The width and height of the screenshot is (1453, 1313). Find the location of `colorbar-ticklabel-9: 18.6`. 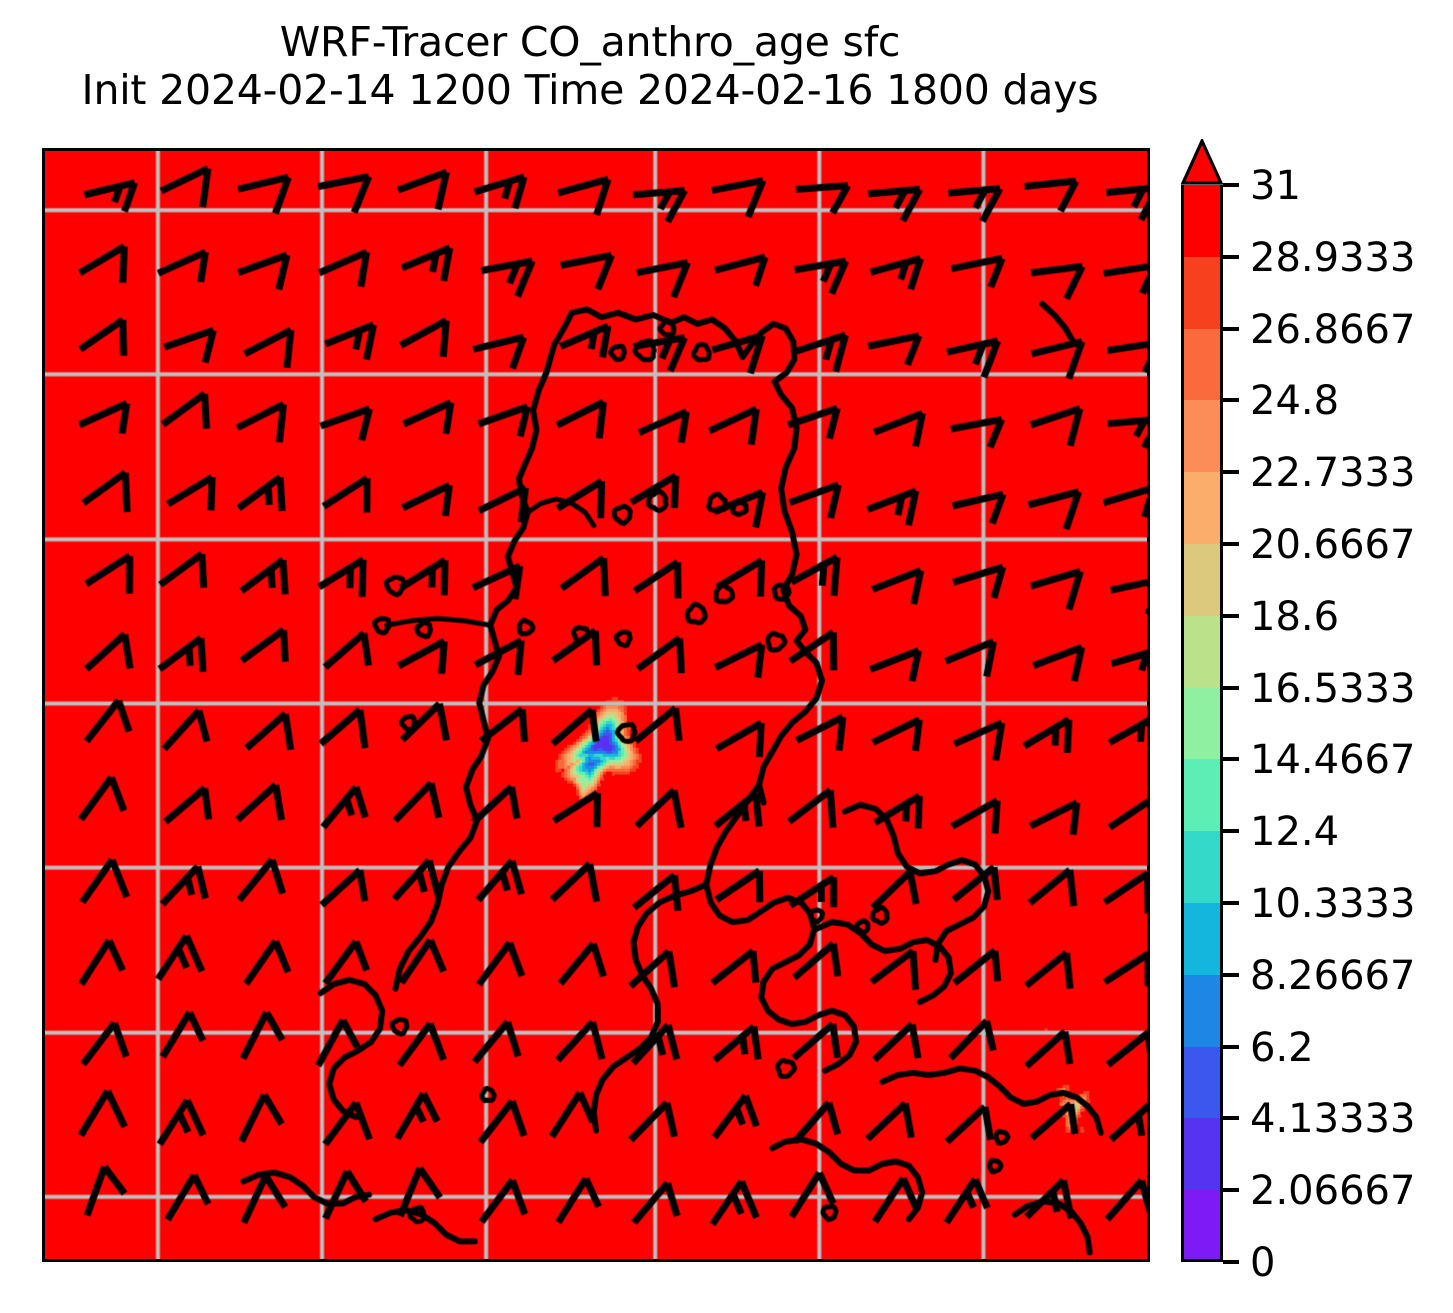

colorbar-ticklabel-9: 18.6 is located at coordinates (1295, 616).